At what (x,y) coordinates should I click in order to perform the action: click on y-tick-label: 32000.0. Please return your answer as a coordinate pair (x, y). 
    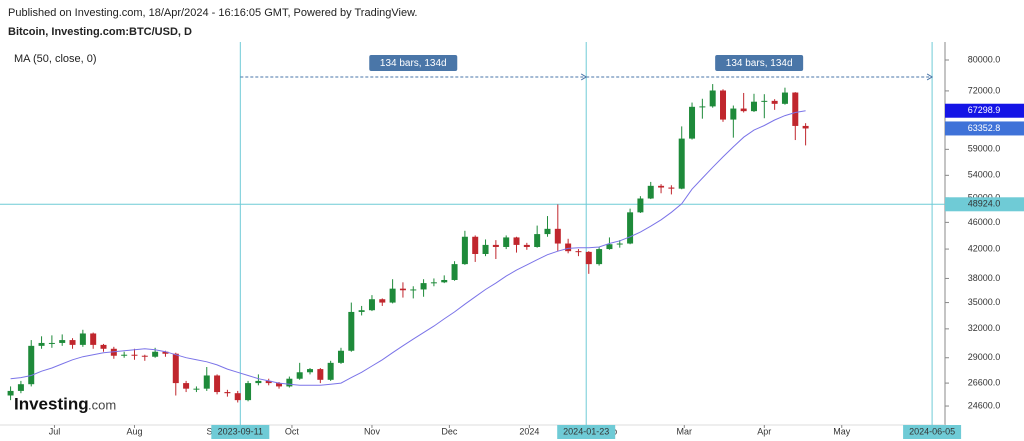
    Looking at the image, I should click on (984, 328).